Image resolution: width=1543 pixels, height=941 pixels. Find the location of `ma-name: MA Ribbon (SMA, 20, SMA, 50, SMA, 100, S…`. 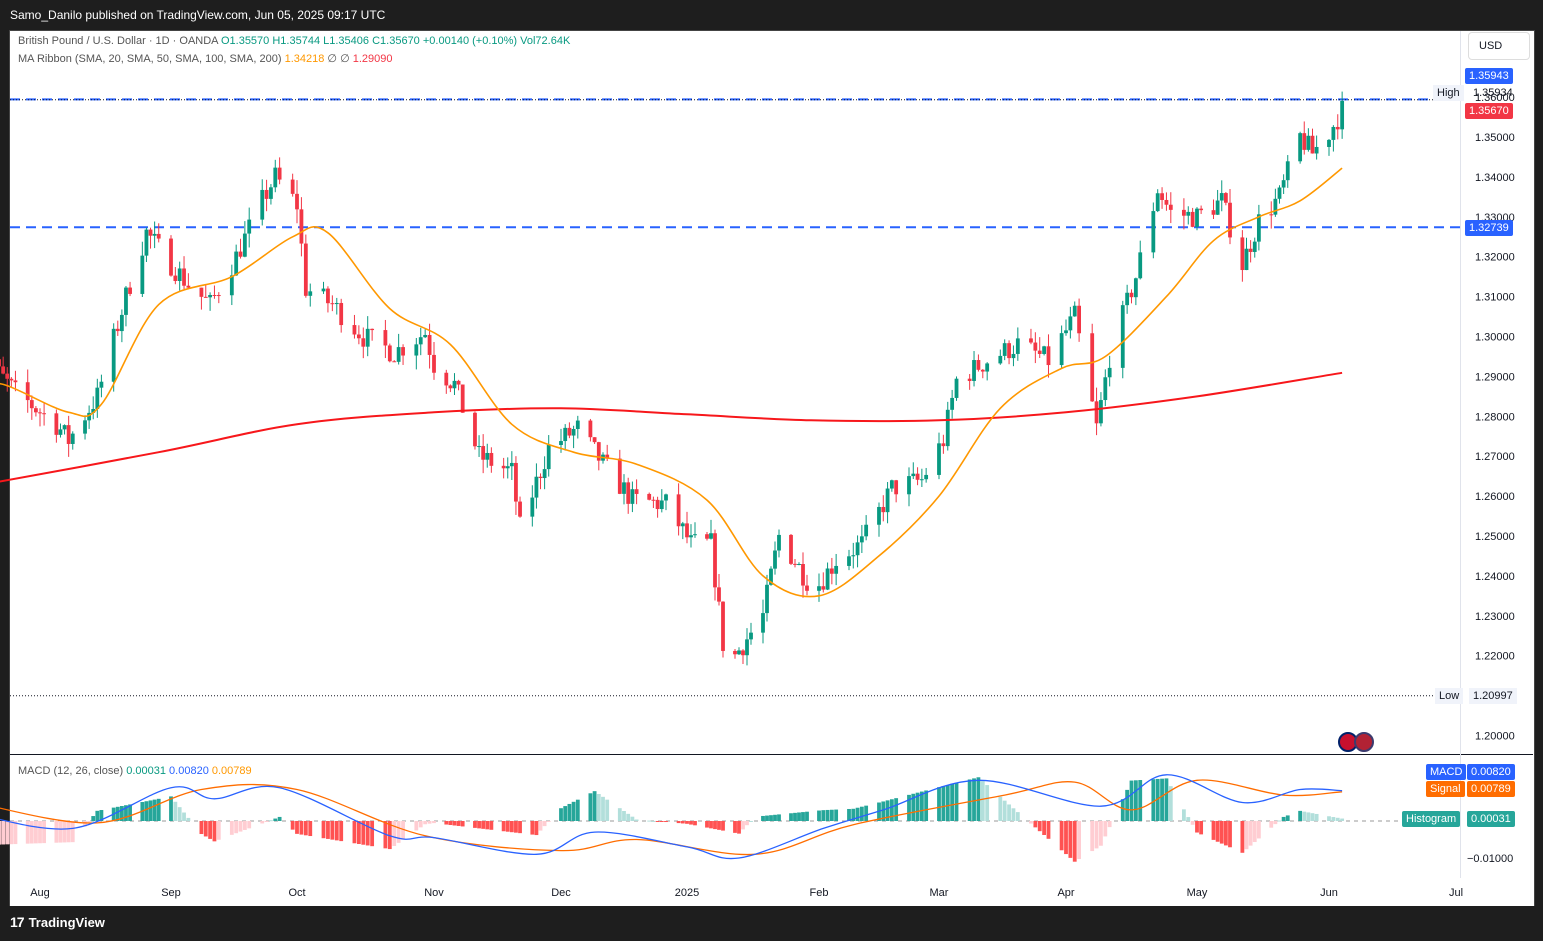

ma-name: MA Ribbon (SMA, 20, SMA, 50, SMA, 100, S… is located at coordinates (150, 59).